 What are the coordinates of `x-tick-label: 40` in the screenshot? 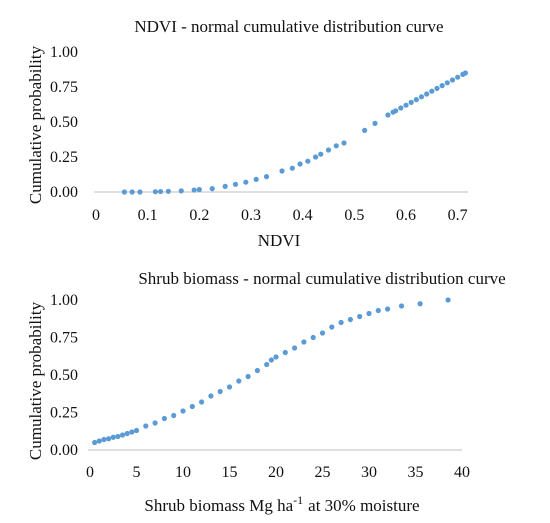 It's located at (462, 472).